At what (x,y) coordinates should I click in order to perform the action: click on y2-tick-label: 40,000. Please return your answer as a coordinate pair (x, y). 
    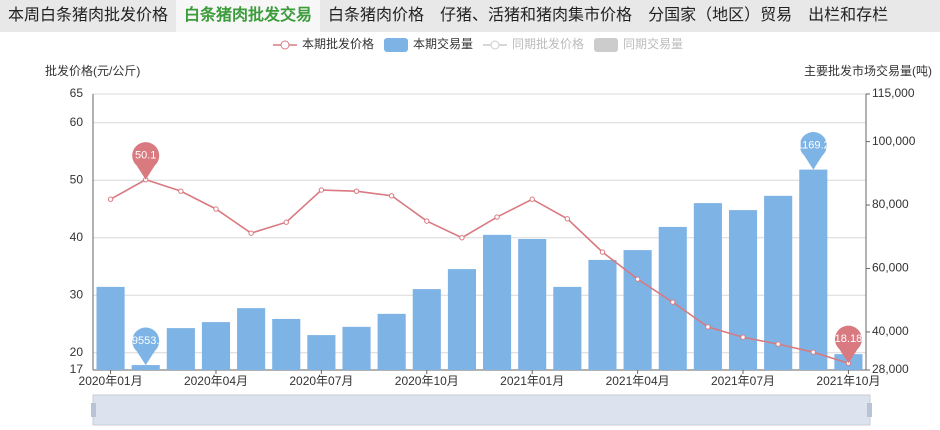
    Looking at the image, I should click on (890, 331).